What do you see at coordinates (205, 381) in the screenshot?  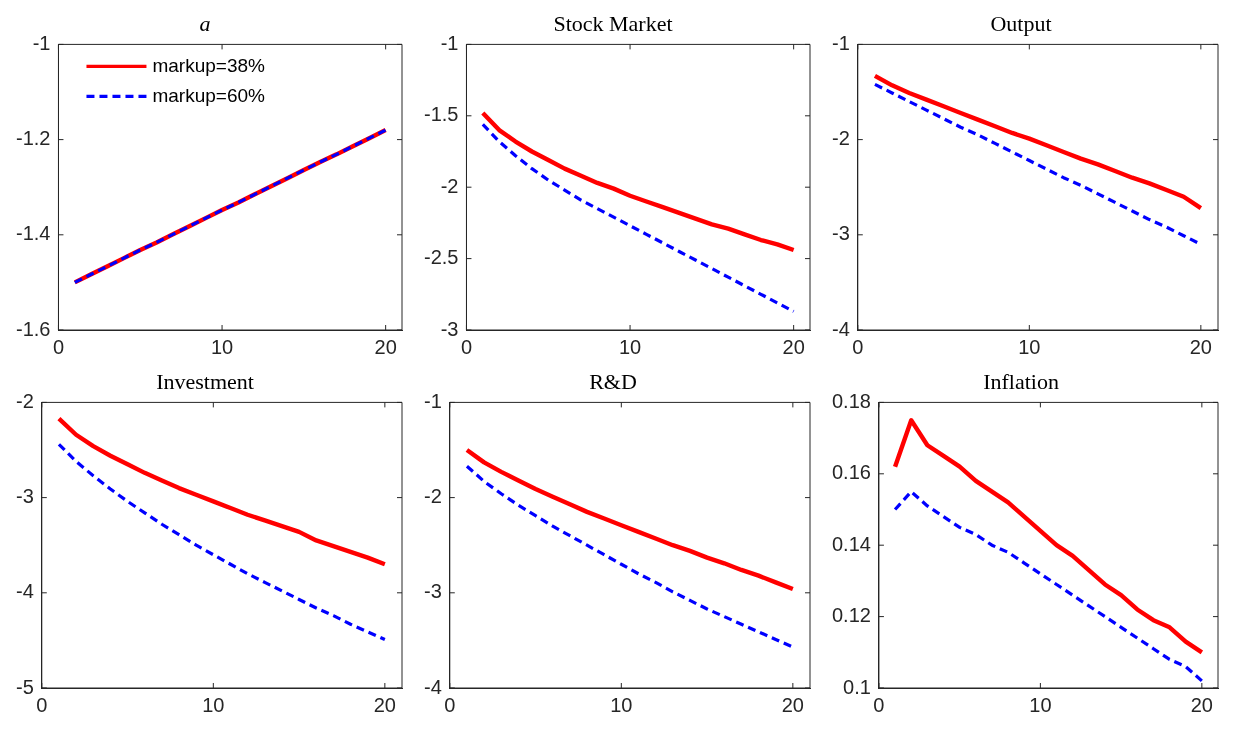 I see `chart-title: Investment` at bounding box center [205, 381].